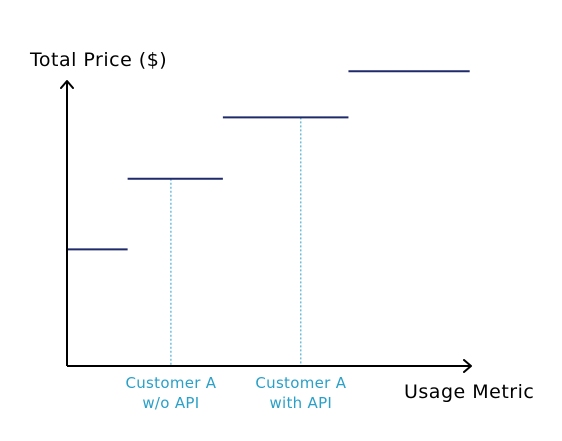 The image size is (562, 441). Describe the element at coordinates (300, 403) in the screenshot. I see `annotation-label-2-line2: with API` at that location.